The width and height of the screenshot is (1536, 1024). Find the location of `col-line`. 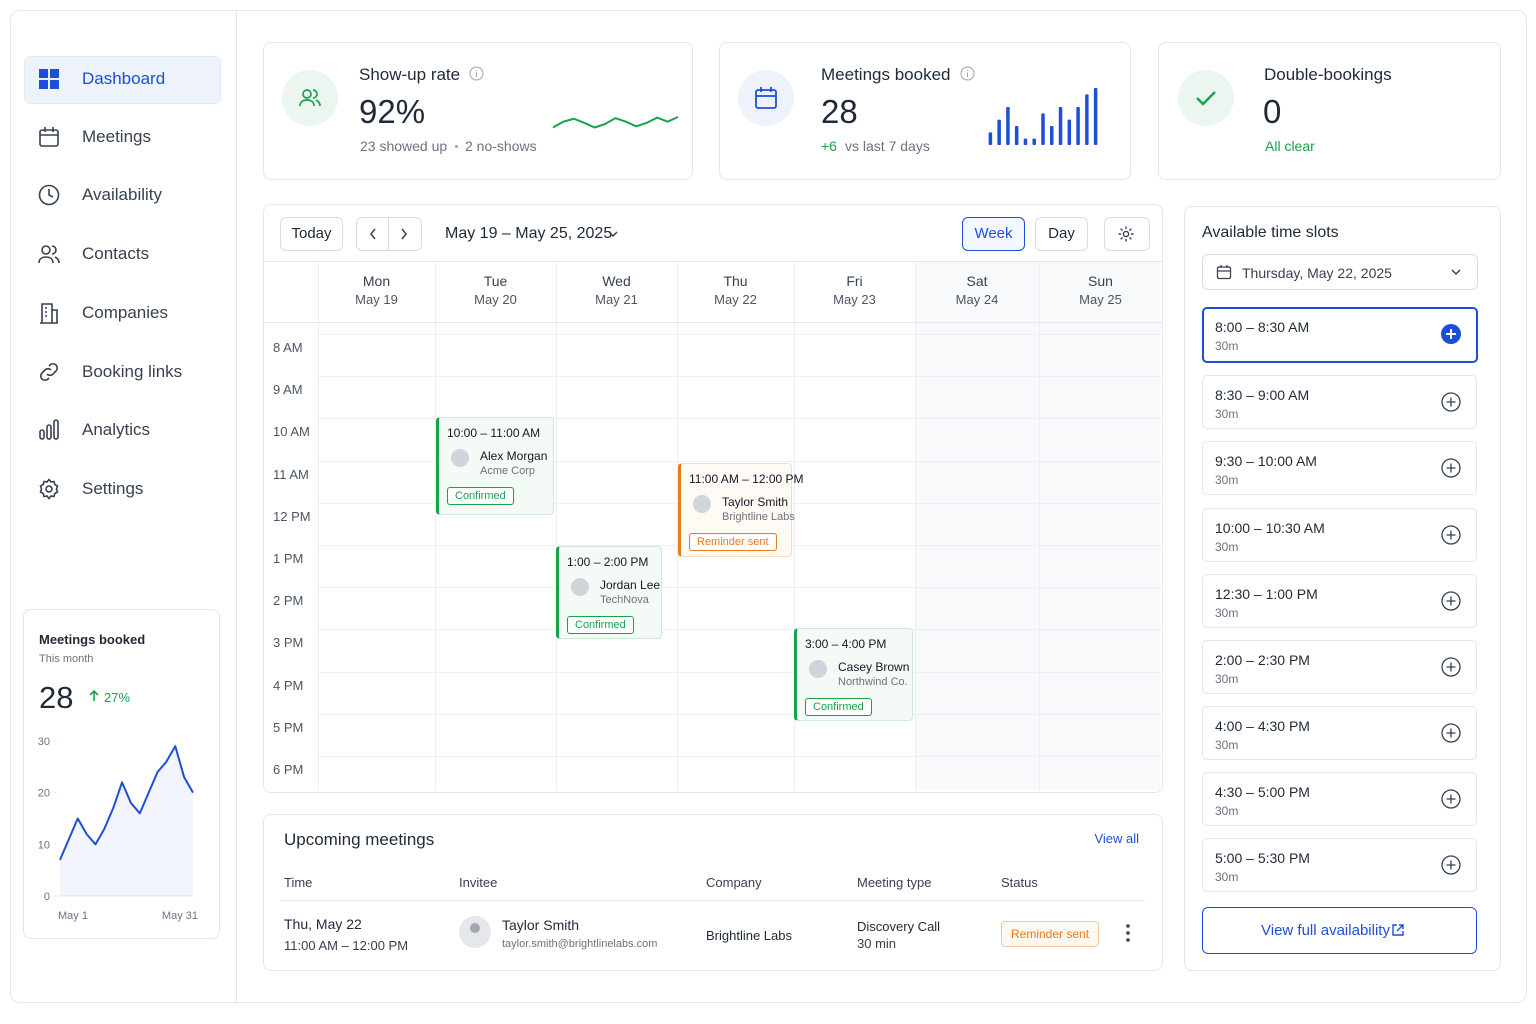

col-line is located at coordinates (794, 526).